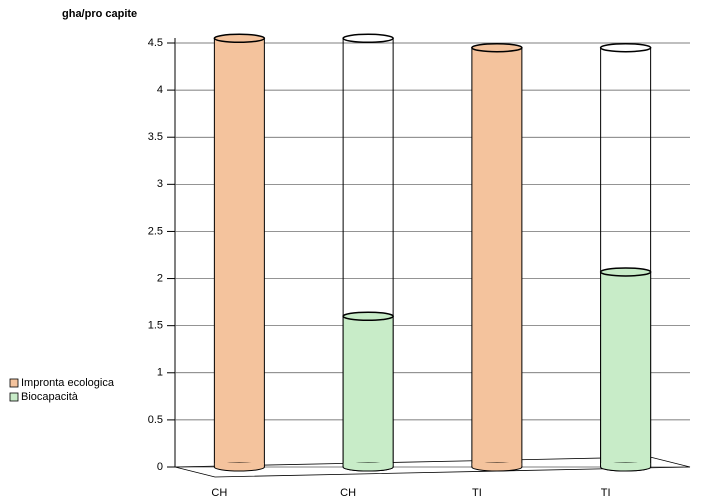 The width and height of the screenshot is (706, 503). What do you see at coordinates (99, 14) in the screenshot?
I see `y-axis-label: gha/pro capite` at bounding box center [99, 14].